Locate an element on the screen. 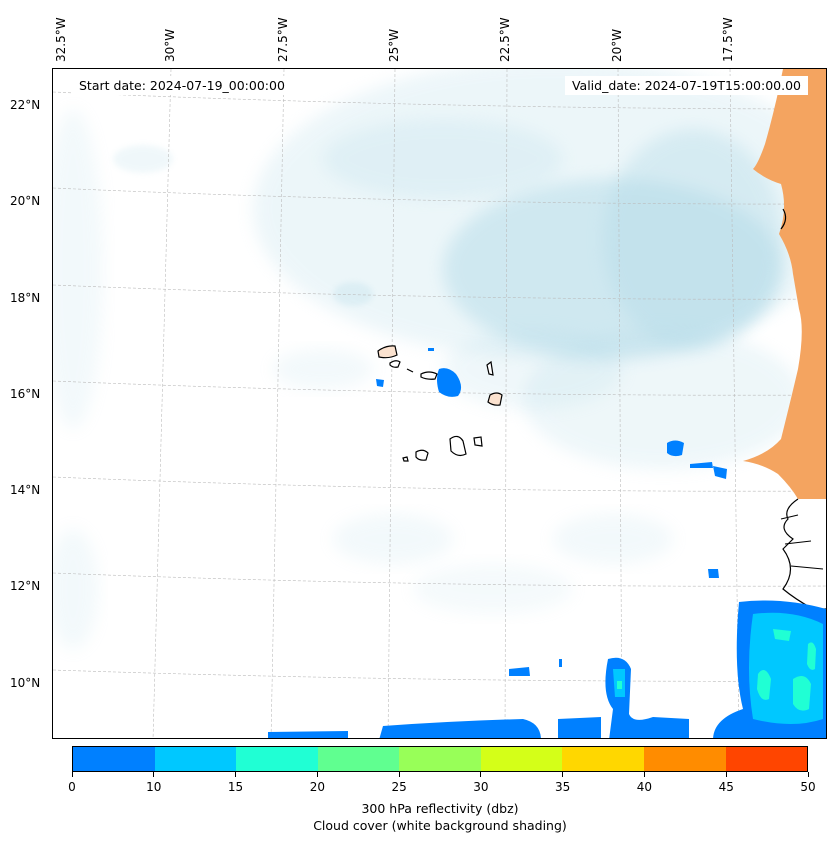 The width and height of the screenshot is (837, 843). colorbar-tick-label: 50 is located at coordinates (808, 787).